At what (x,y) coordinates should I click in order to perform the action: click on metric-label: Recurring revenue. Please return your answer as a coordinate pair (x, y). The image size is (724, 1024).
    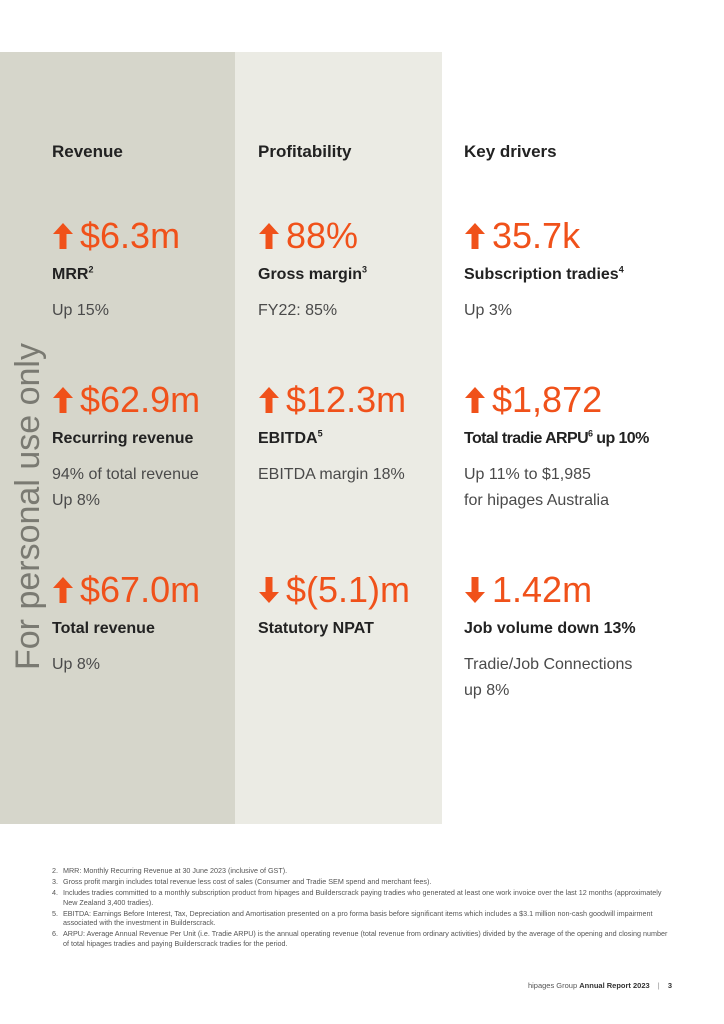
    Looking at the image, I should click on (123, 438).